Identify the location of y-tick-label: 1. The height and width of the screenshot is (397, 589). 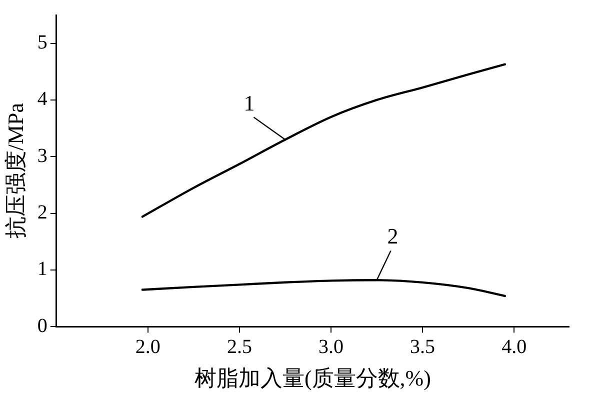
(42, 269).